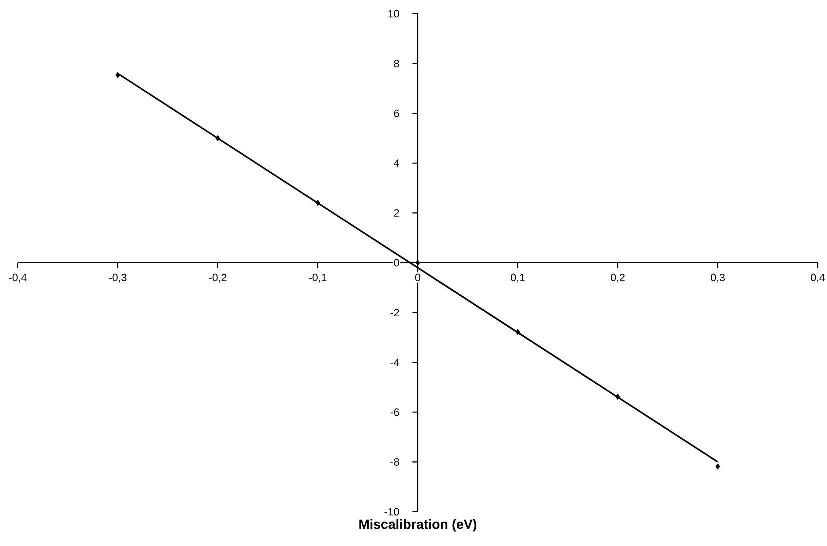 The height and width of the screenshot is (546, 827). What do you see at coordinates (518, 278) in the screenshot?
I see `x-tick-label: 0,1` at bounding box center [518, 278].